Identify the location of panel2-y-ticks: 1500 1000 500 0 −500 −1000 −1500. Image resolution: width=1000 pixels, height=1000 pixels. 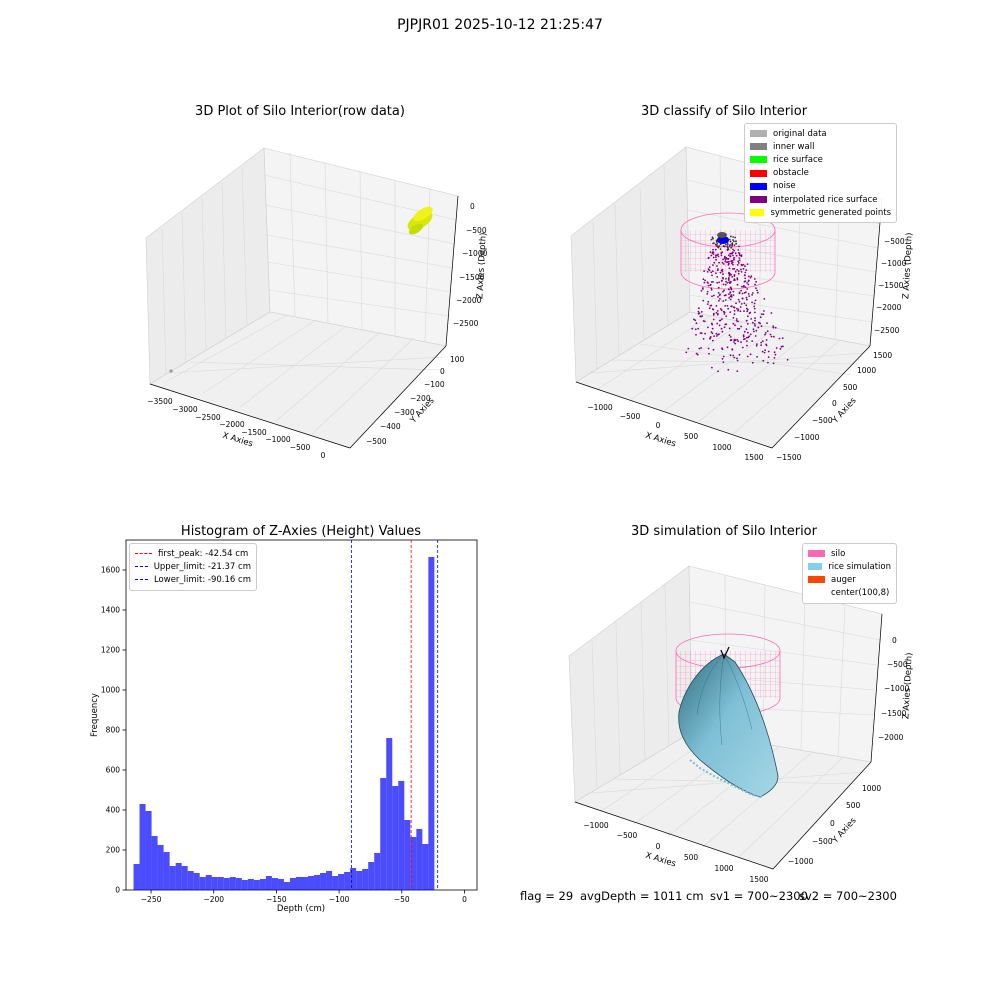
(834, 406).